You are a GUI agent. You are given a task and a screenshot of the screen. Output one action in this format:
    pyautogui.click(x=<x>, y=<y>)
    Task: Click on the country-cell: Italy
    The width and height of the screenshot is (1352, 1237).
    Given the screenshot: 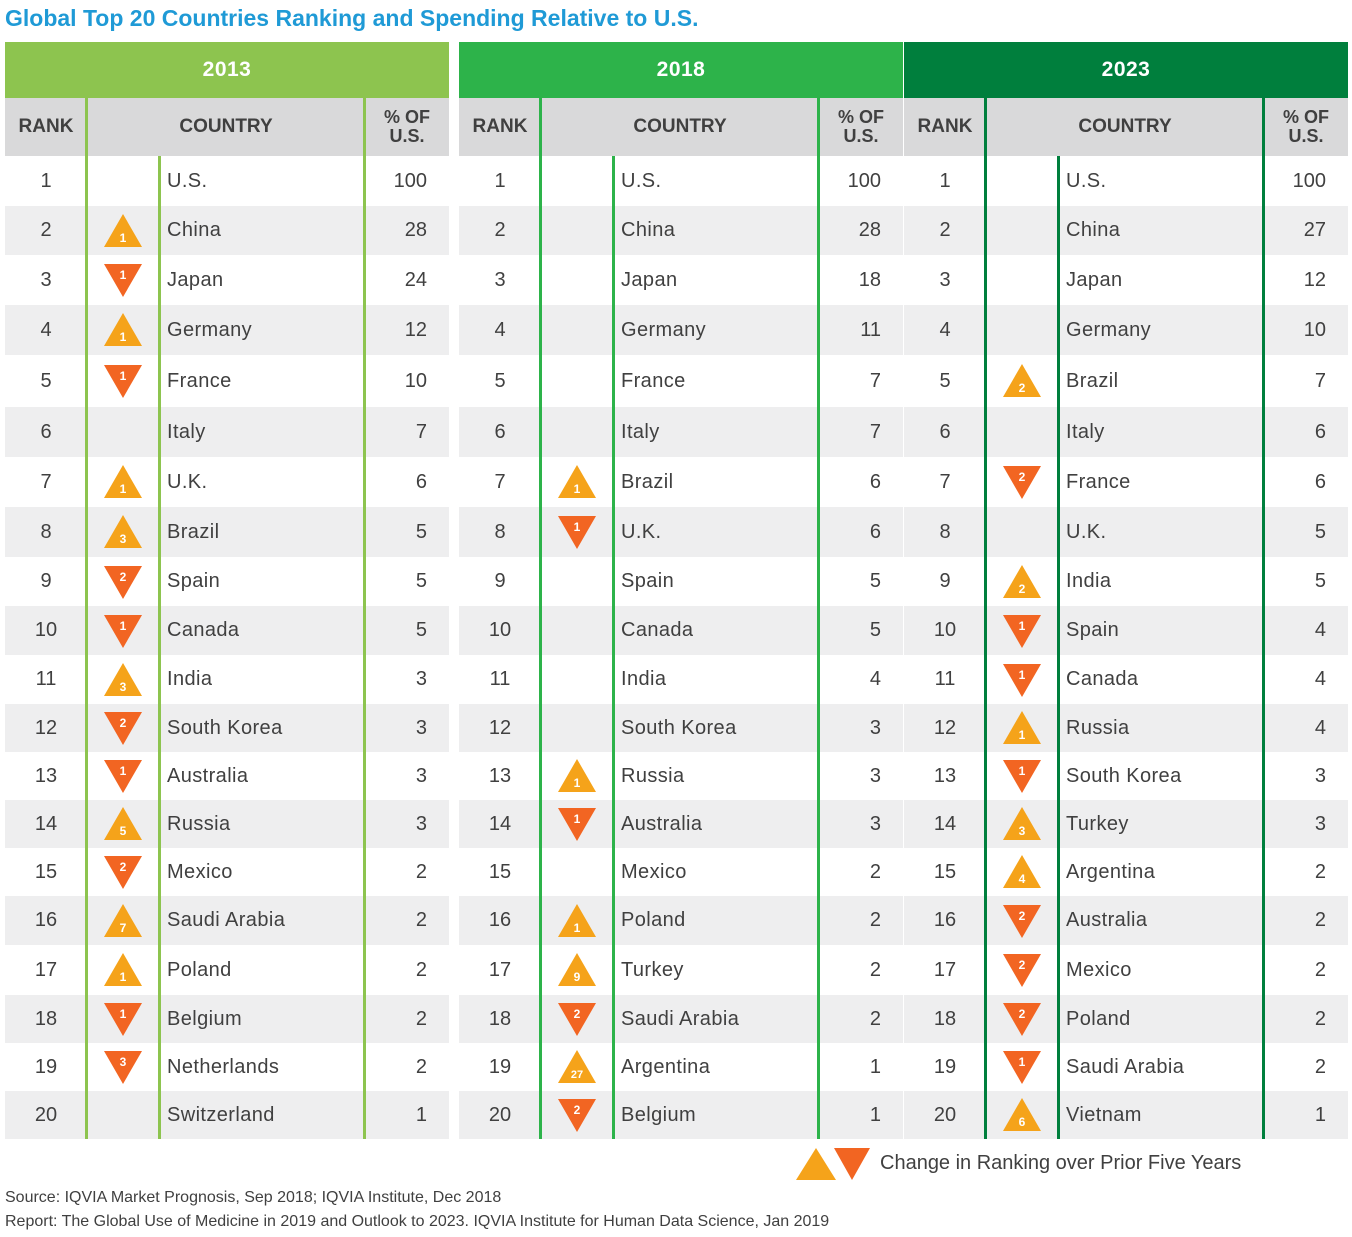 What is the action you would take?
    pyautogui.click(x=1085, y=431)
    